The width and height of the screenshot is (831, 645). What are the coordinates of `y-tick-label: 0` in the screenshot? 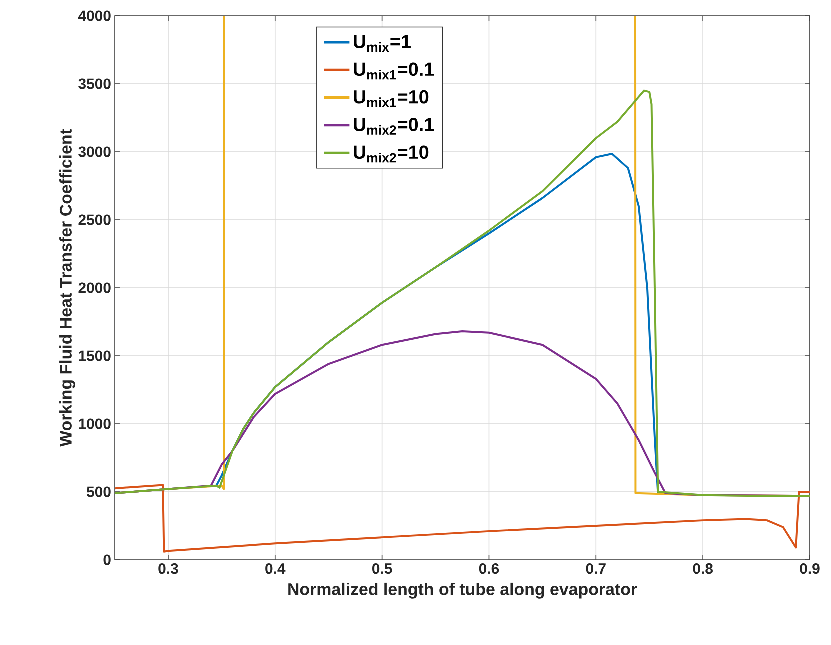 It's located at (107, 560).